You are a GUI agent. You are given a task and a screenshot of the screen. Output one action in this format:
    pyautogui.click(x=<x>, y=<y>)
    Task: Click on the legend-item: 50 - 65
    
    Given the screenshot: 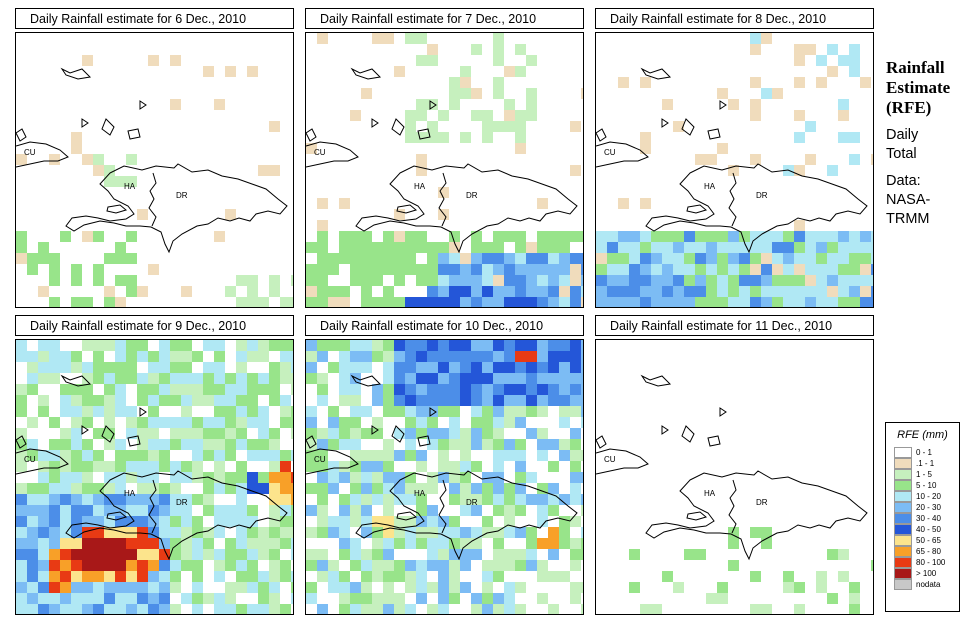 What is the action you would take?
    pyautogui.click(x=926, y=540)
    